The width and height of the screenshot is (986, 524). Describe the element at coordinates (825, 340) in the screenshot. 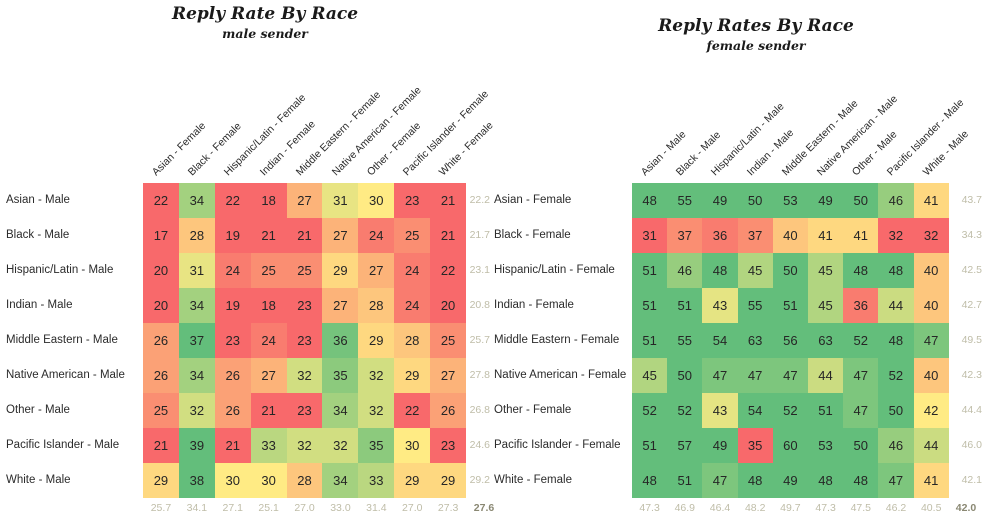

I see `heatmap-cell: 63` at that location.